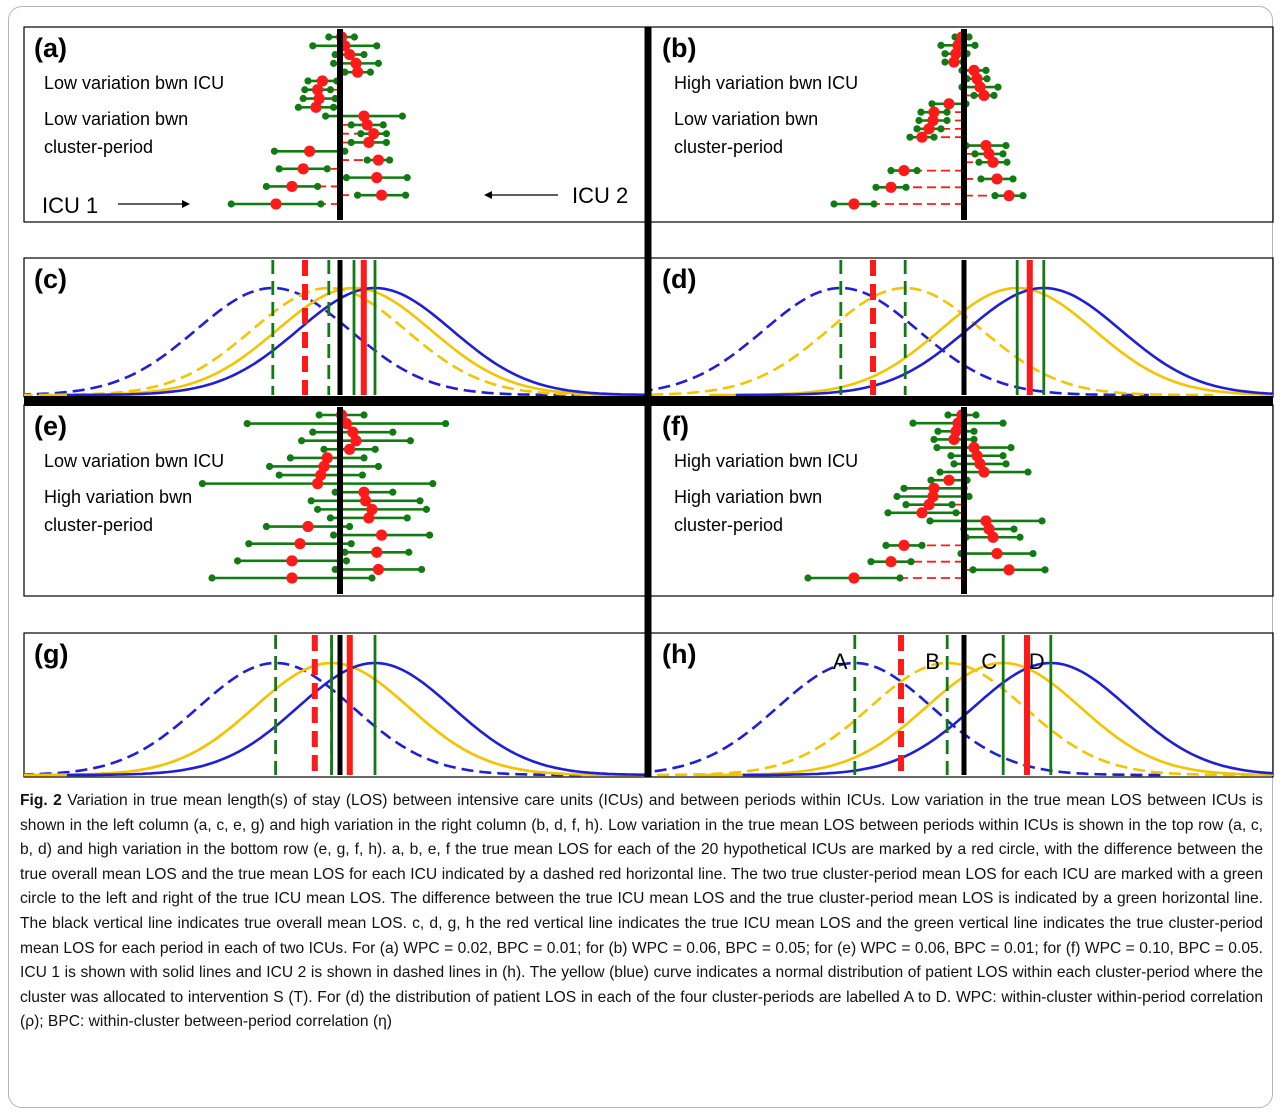  I want to click on panel-label-h: (h), so click(679, 654).